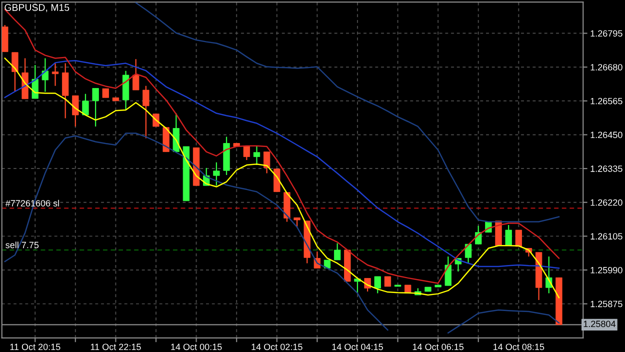 Image resolution: width=625 pixels, height=352 pixels. I want to click on chart-title: GBPUSD, M15, so click(37, 8).